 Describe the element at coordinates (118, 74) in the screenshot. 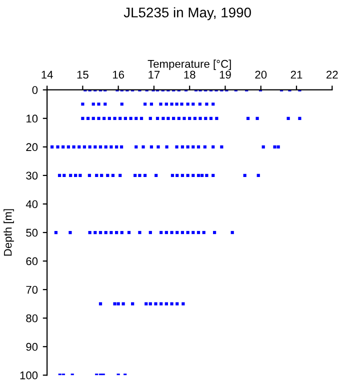

I see `x-tick-label: 16` at that location.